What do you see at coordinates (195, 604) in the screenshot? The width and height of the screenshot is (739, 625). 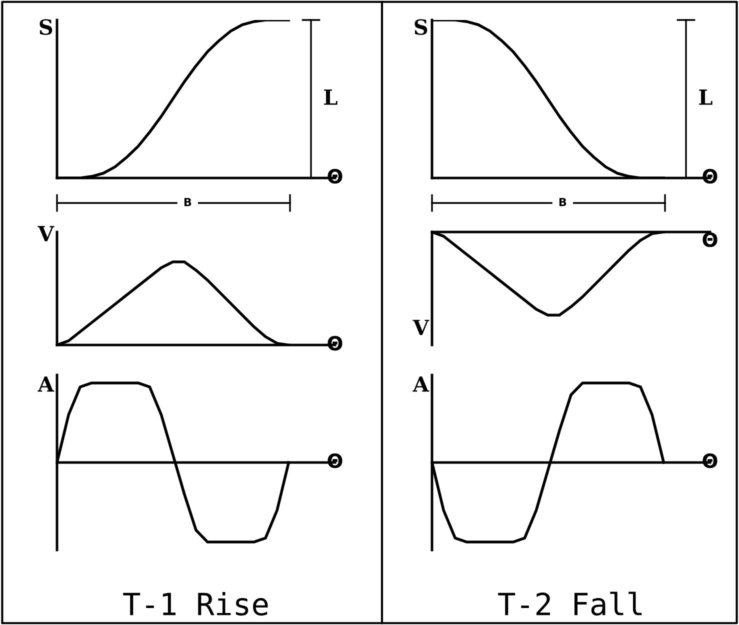 I see `text: T-1 Rise` at bounding box center [195, 604].